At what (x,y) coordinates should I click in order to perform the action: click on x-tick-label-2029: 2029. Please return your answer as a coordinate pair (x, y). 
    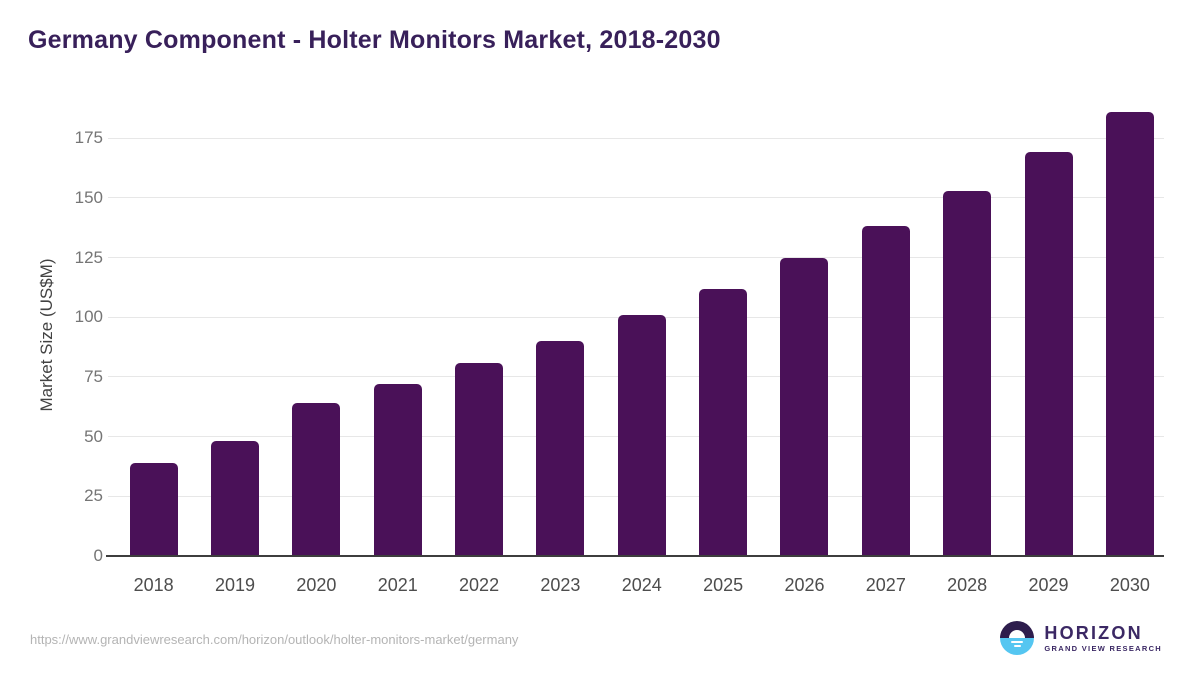
    Looking at the image, I should click on (1048, 585).